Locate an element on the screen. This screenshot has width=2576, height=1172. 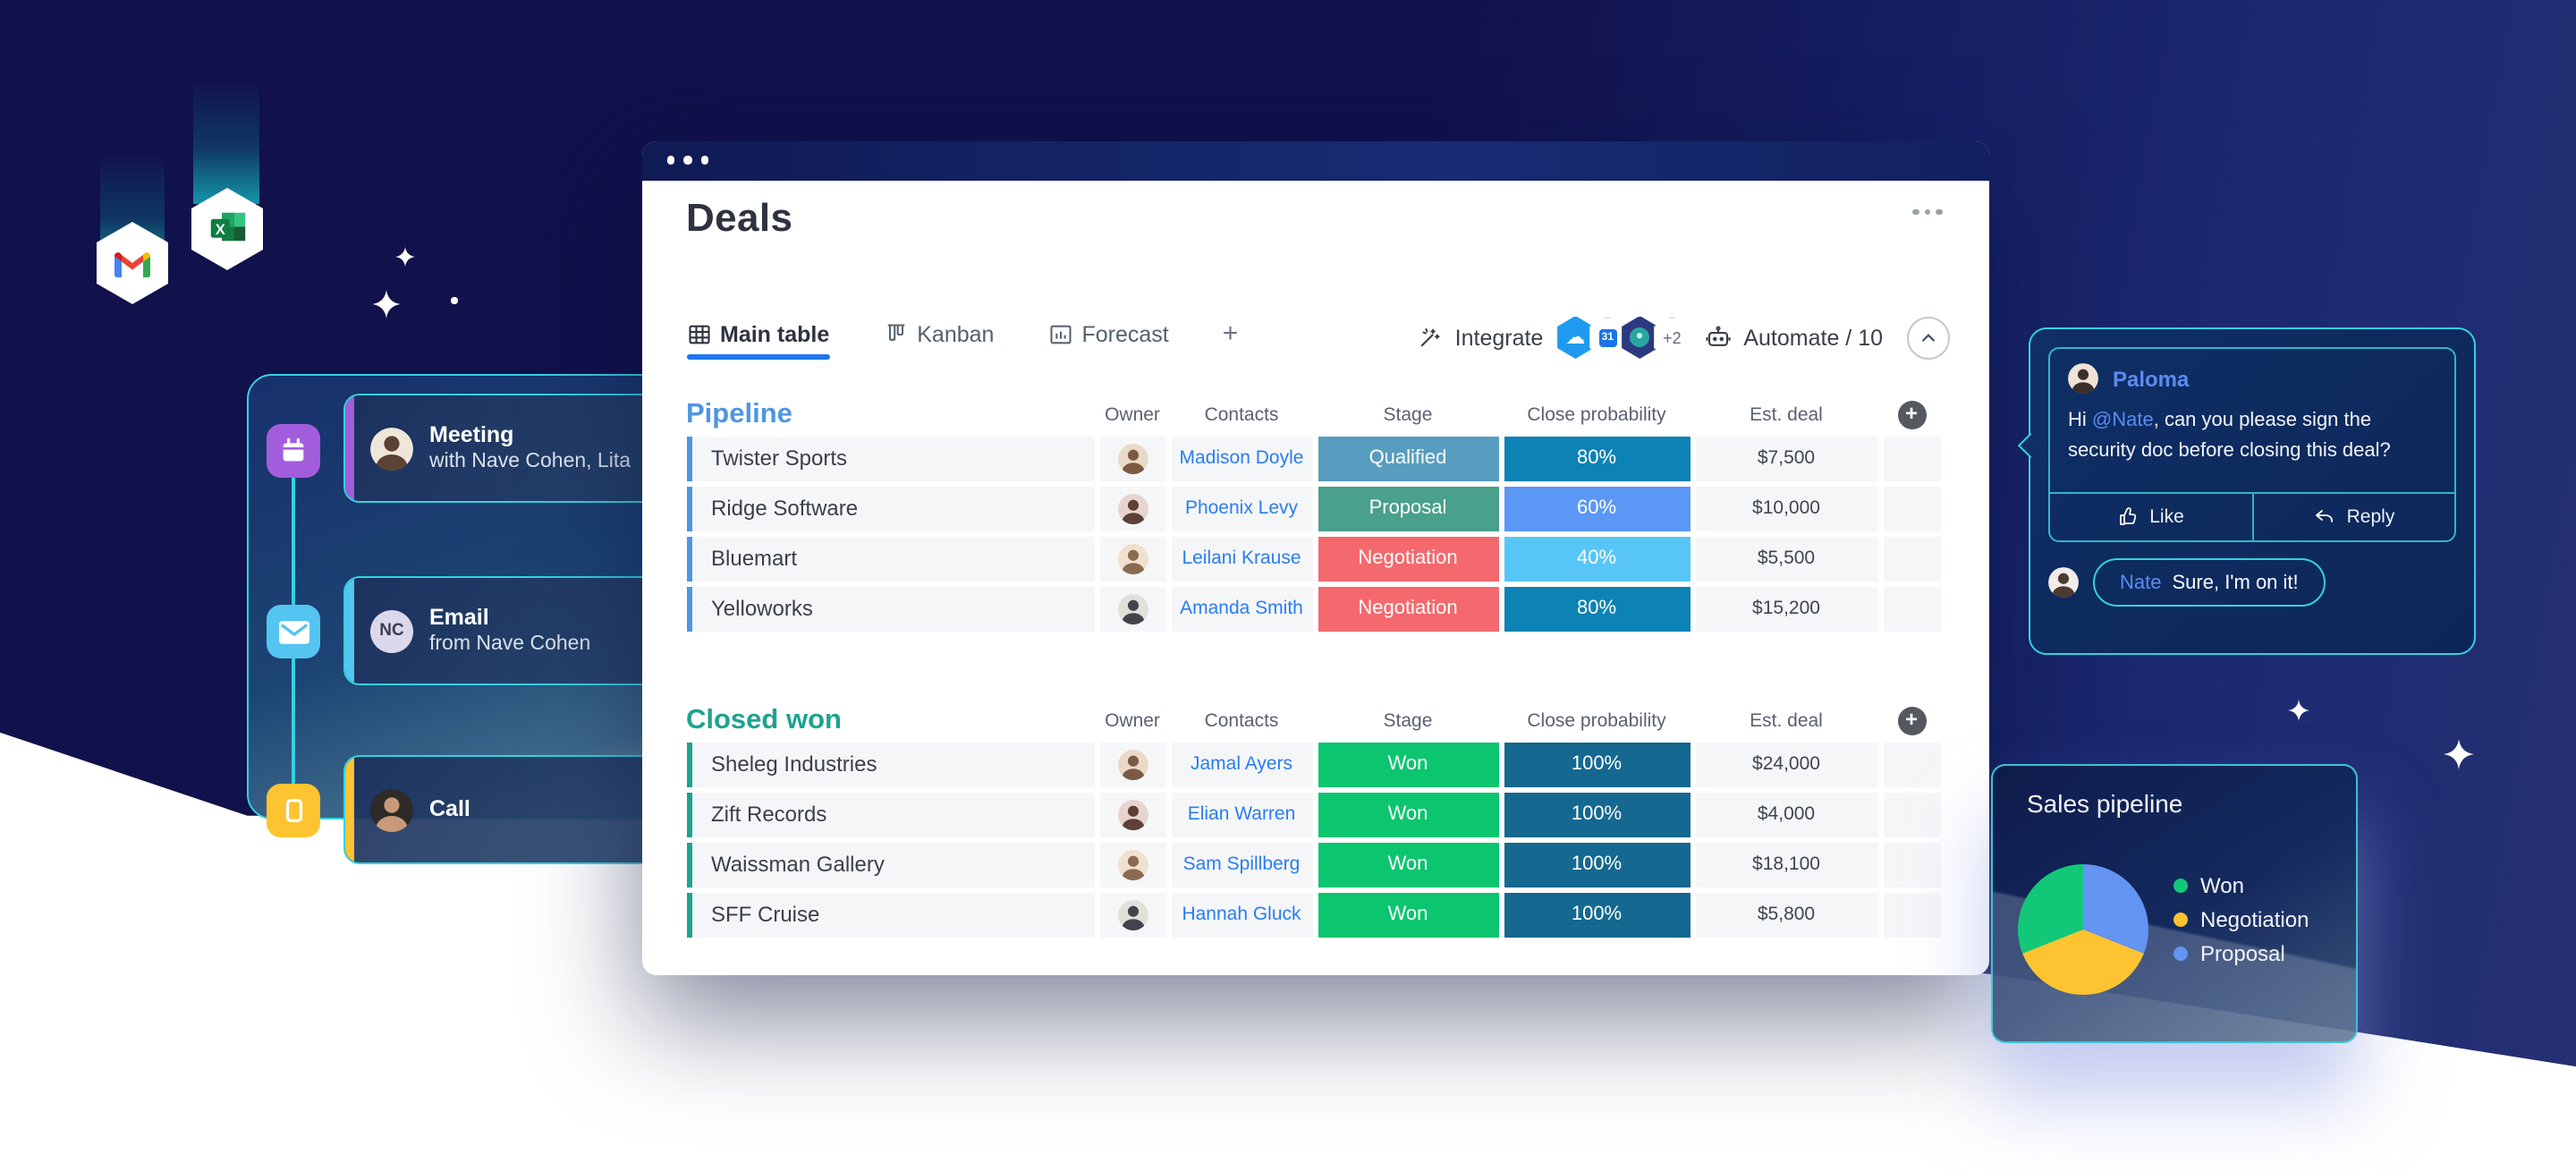
contact-link: Hannah Gluck is located at coordinates (1241, 915).